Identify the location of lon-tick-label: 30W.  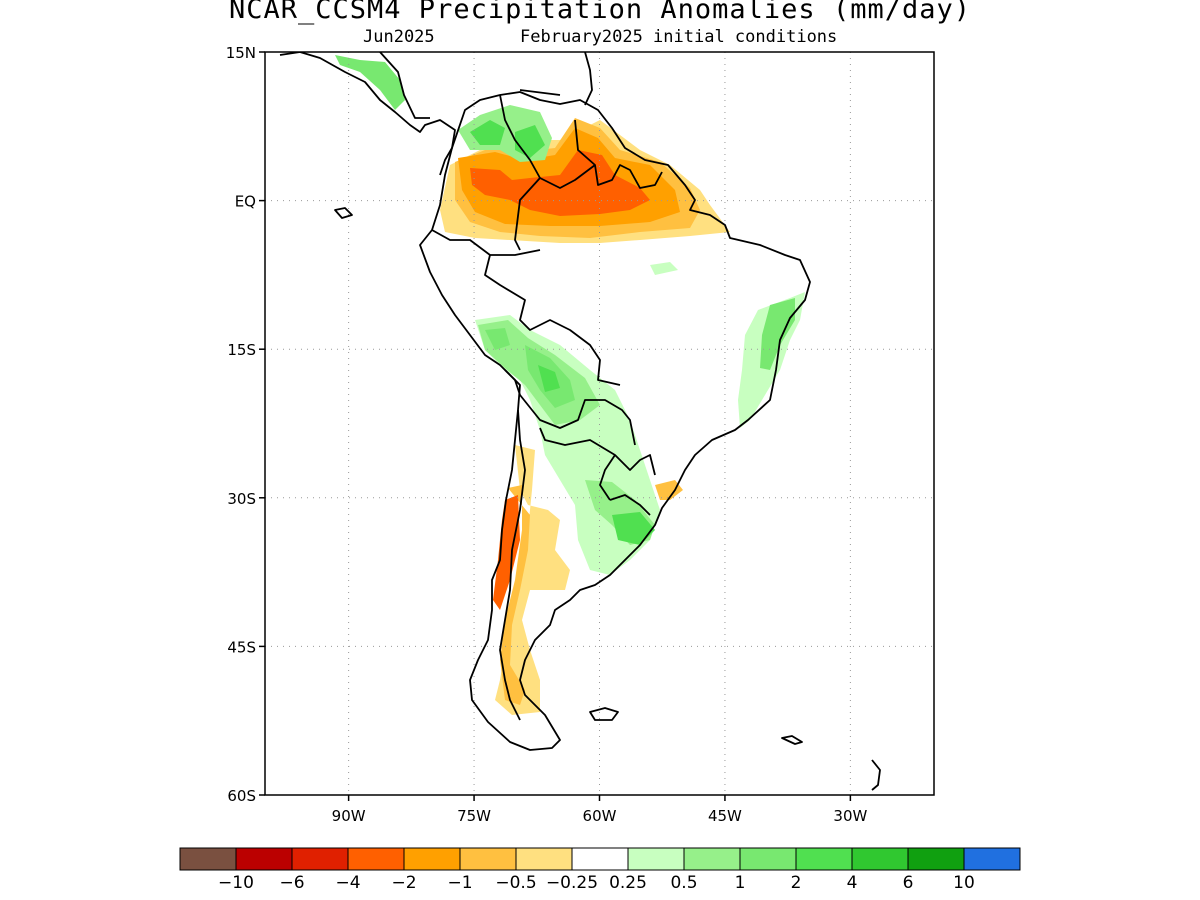
(850, 816).